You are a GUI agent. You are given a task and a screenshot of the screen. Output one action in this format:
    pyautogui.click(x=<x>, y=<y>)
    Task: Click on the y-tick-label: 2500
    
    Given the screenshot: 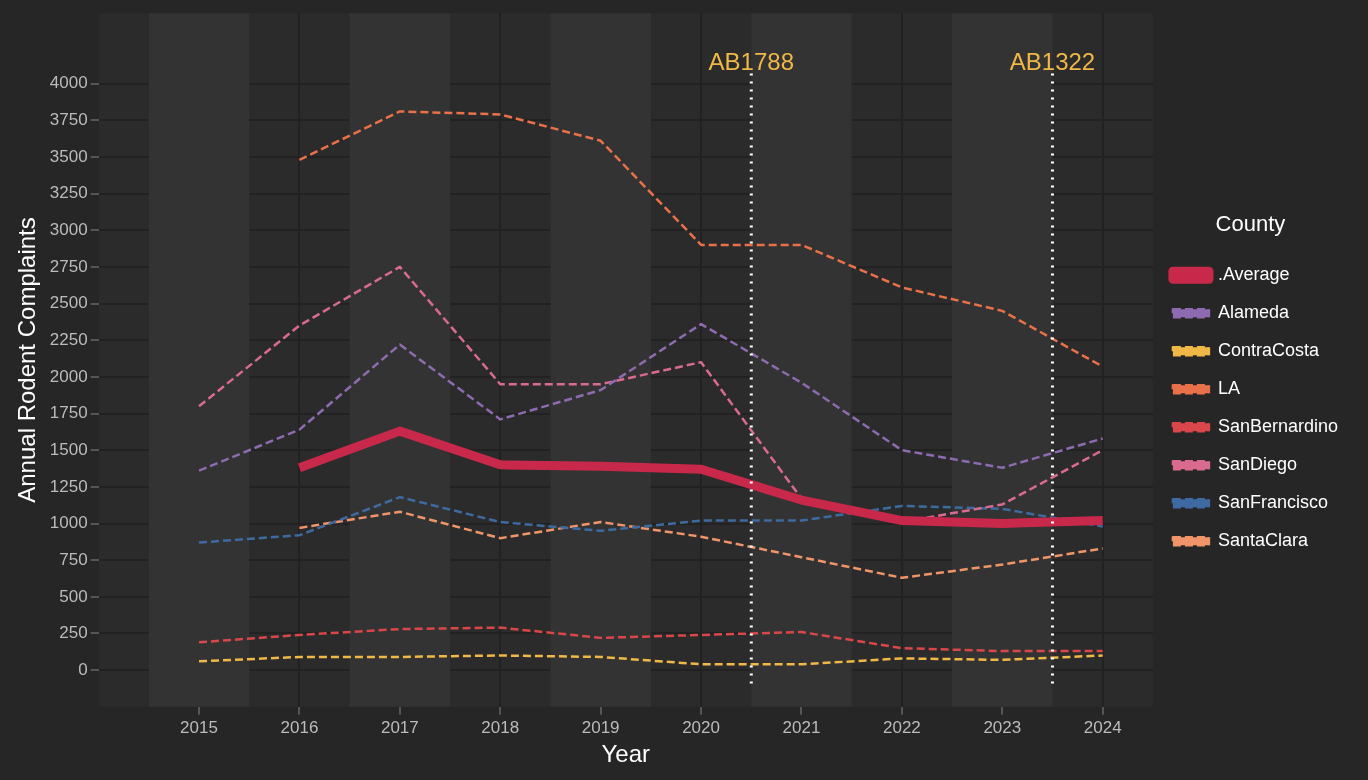 What is the action you would take?
    pyautogui.click(x=68, y=303)
    